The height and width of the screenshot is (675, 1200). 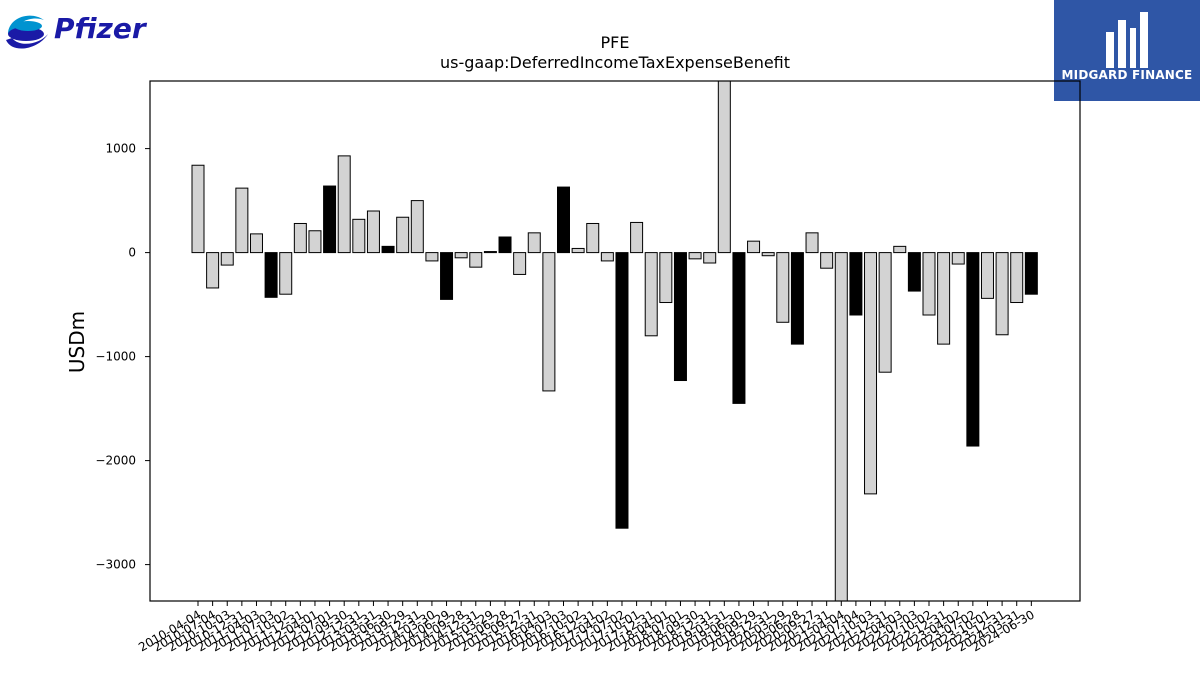 I want to click on y-axis: 1000 0 −1000 −2000 −3000, so click(x=122, y=357).